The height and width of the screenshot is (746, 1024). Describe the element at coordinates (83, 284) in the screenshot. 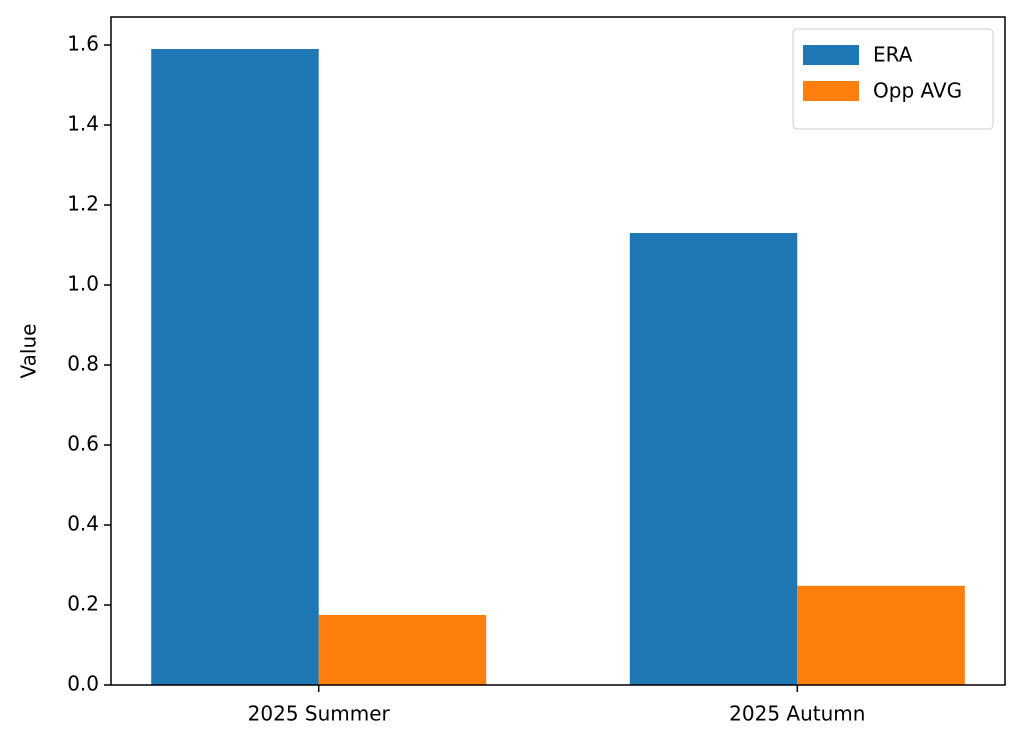

I see `y-tick-label: 1.0` at that location.